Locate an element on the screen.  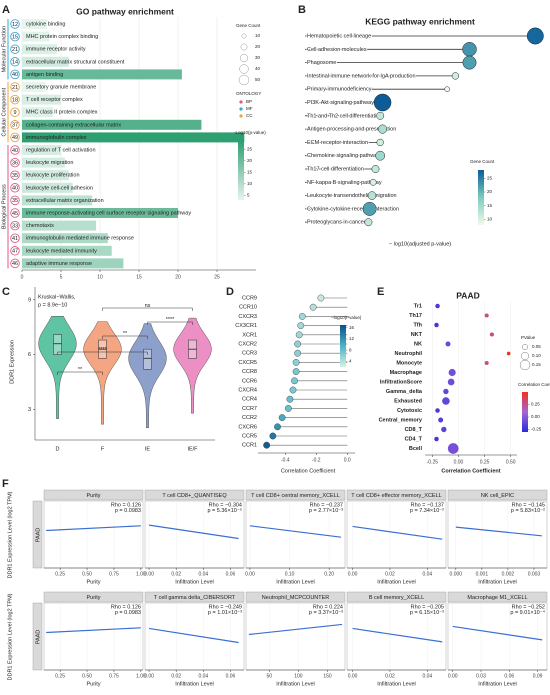
category-label: Cell adhesion molecules is located at coordinates (337, 50).